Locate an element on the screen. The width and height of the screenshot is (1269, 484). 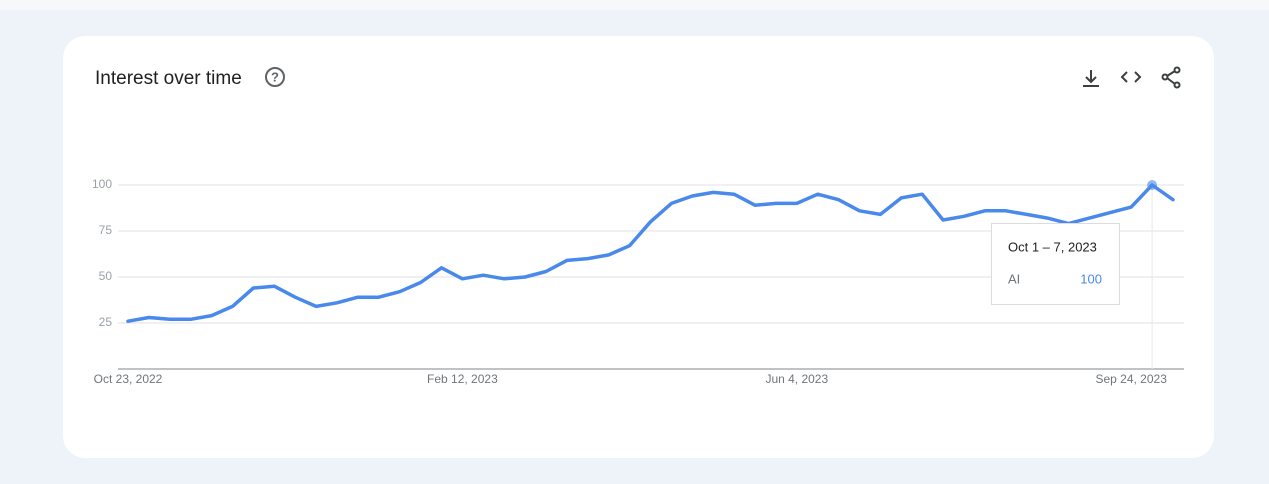
highlight-point is located at coordinates (1152, 185).